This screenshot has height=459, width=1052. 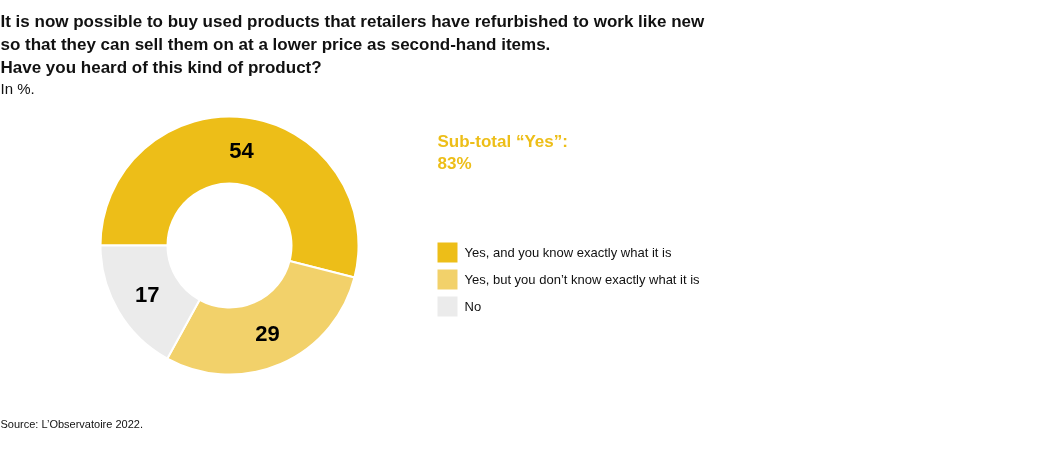 I want to click on source-note: Source: L’Observatoire 2022., so click(x=71, y=423).